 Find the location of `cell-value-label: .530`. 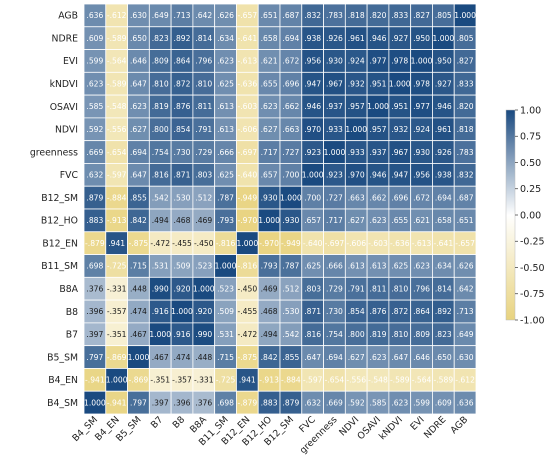

cell-value-label: .530 is located at coordinates (290, 311).